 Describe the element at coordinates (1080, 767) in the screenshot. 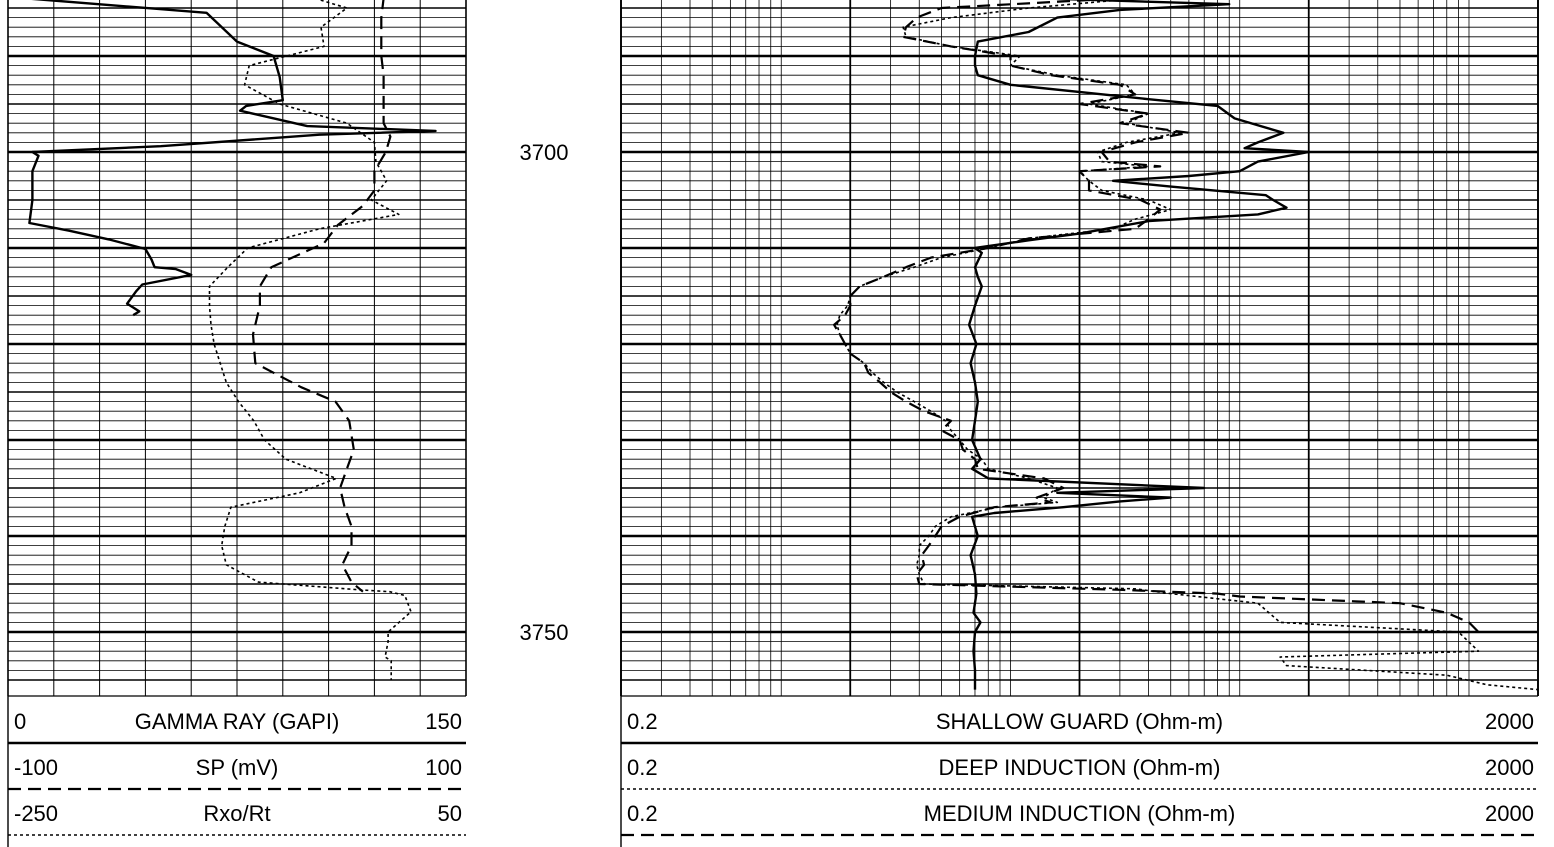

I see `header-curve-name: DEEP INDUCTION (Ohm-m)` at that location.